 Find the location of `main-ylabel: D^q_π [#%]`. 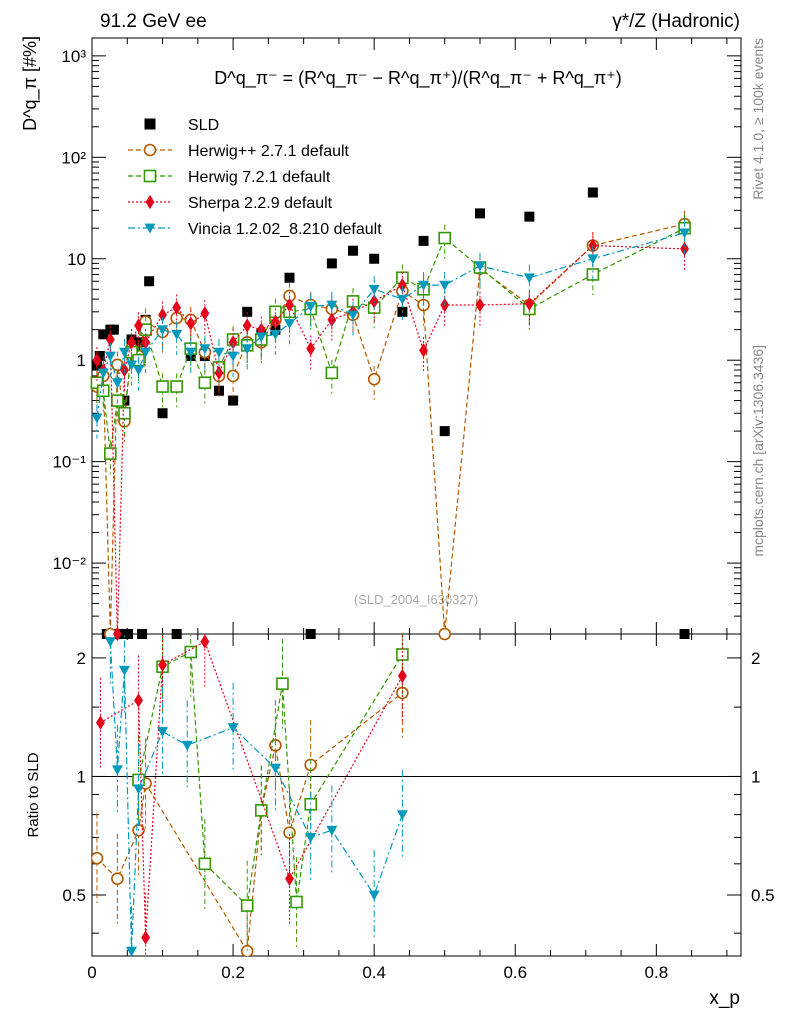

main-ylabel: D^q_π [#%] is located at coordinates (30, 83).